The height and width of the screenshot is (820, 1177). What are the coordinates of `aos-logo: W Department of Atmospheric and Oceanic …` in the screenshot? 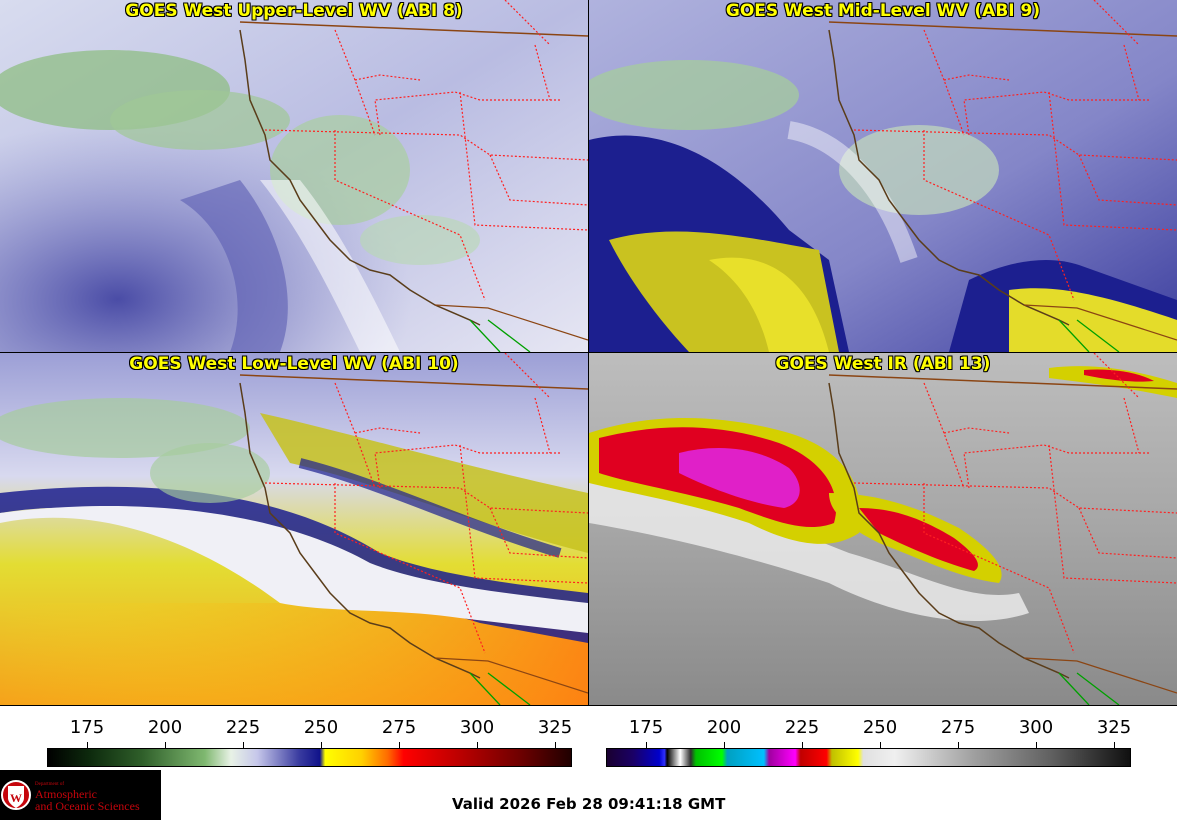 It's located at (80, 795).